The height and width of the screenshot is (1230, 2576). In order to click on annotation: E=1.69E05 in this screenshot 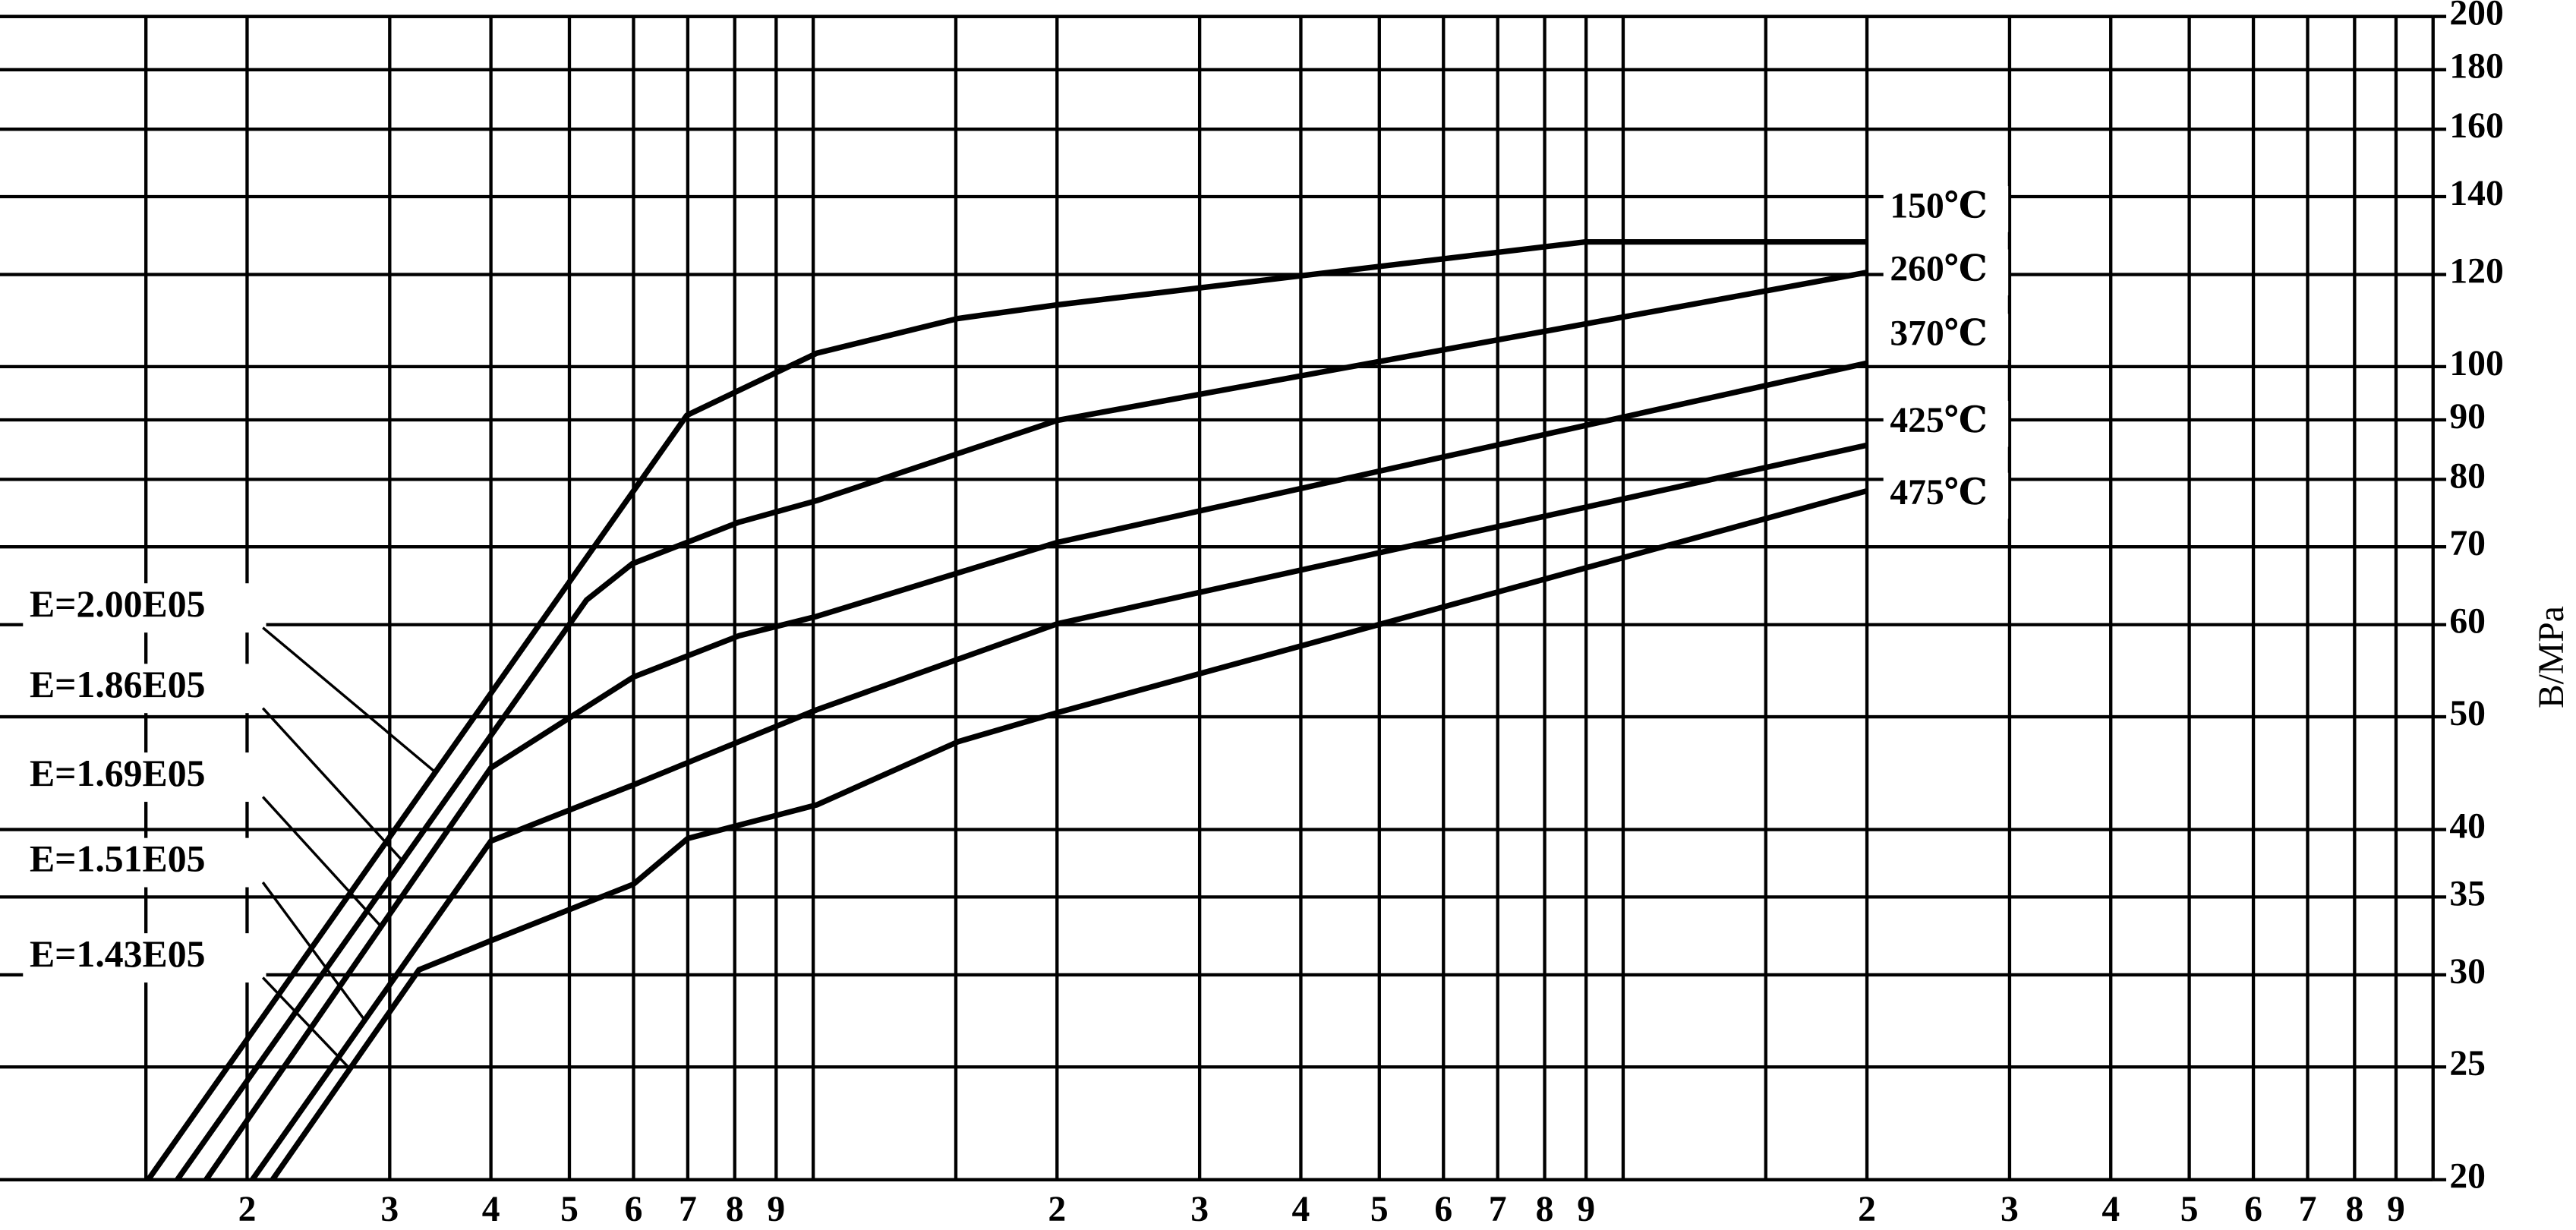, I will do `click(118, 773)`.